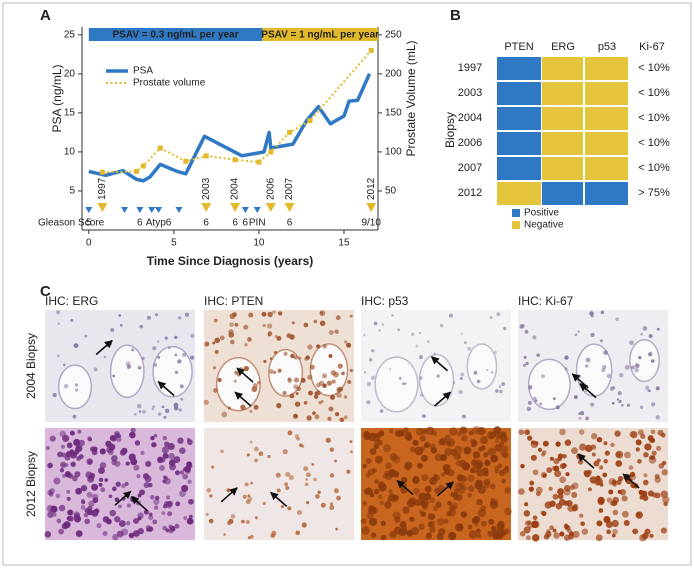 This screenshot has width=694, height=568. I want to click on row-year: 2004, so click(470, 118).